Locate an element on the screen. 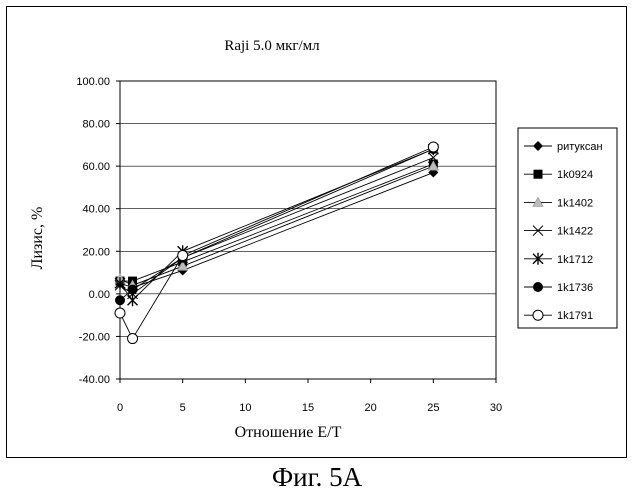 The width and height of the screenshot is (634, 500). y-tick-label-6: -20.00 is located at coordinates (94, 337).